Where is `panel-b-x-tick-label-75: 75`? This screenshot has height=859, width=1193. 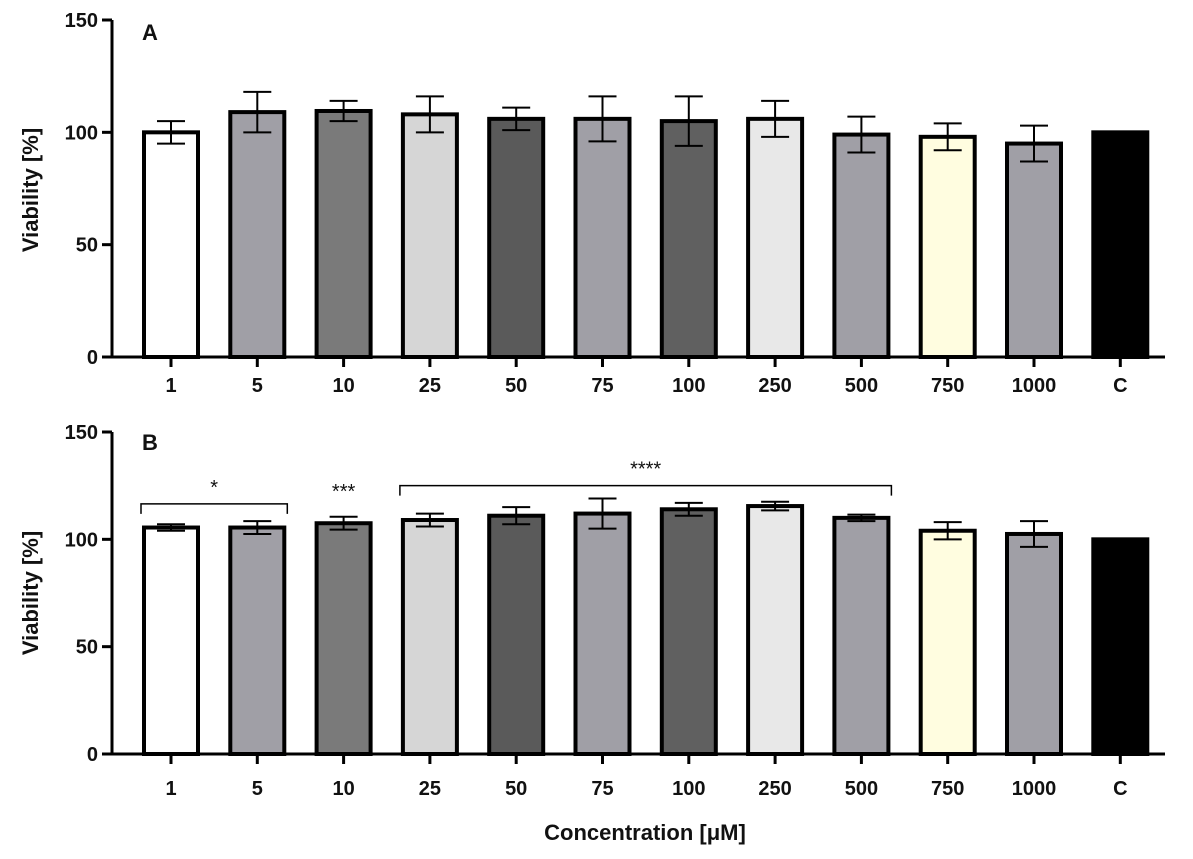
panel-b-x-tick-label-75: 75 is located at coordinates (602, 789).